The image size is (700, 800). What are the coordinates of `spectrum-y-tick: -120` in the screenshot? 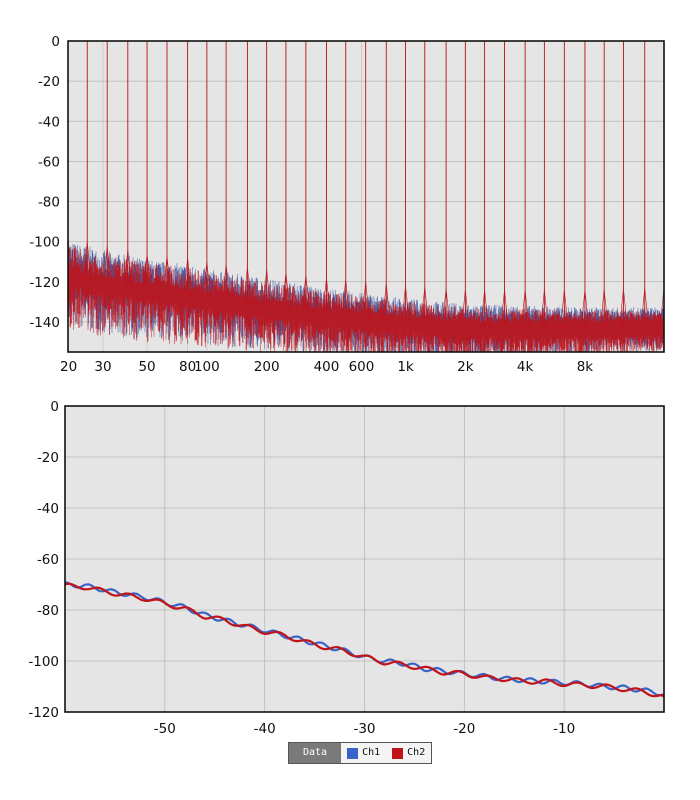 It's located at (44, 283).